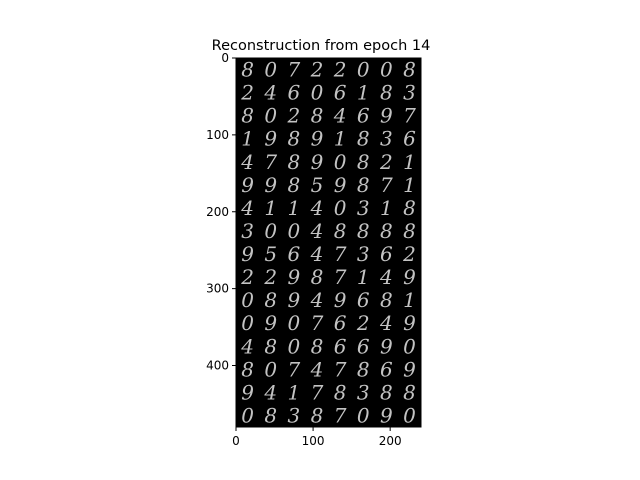  What do you see at coordinates (217, 212) in the screenshot?
I see `y-tick-label: 200` at bounding box center [217, 212].